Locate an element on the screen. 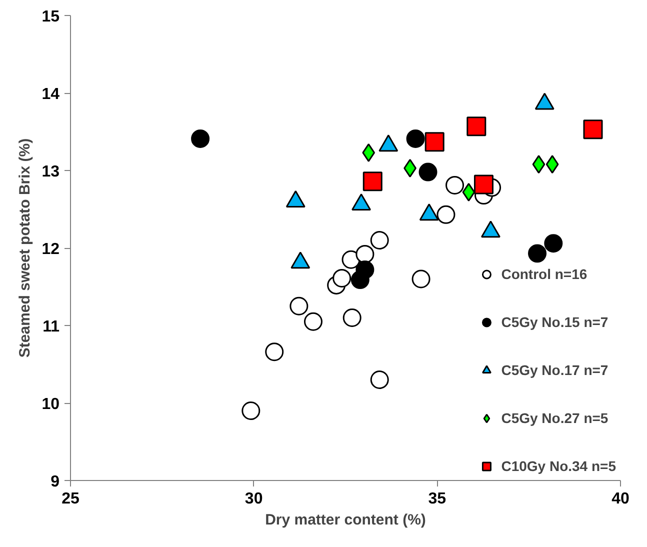 The image size is (647, 547). y-tick-label: 15 is located at coordinates (51, 17).